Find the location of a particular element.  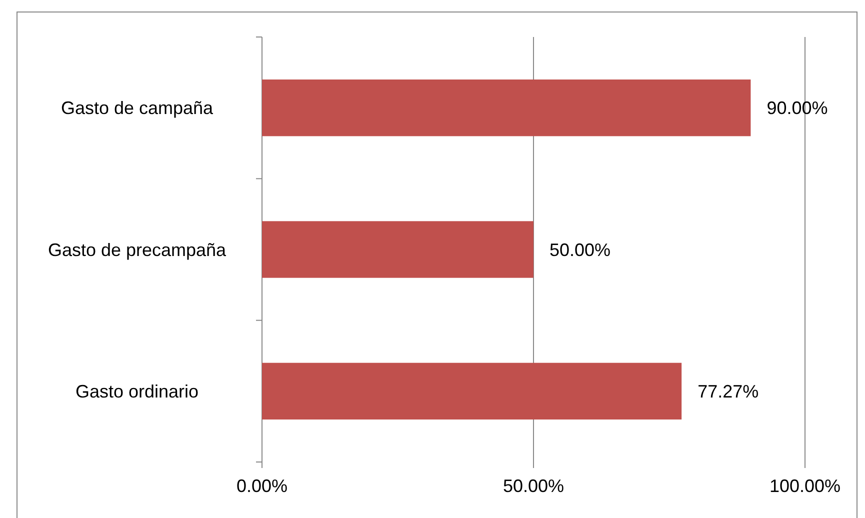

y-tick-label: Gasto de campaña is located at coordinates (137, 108).